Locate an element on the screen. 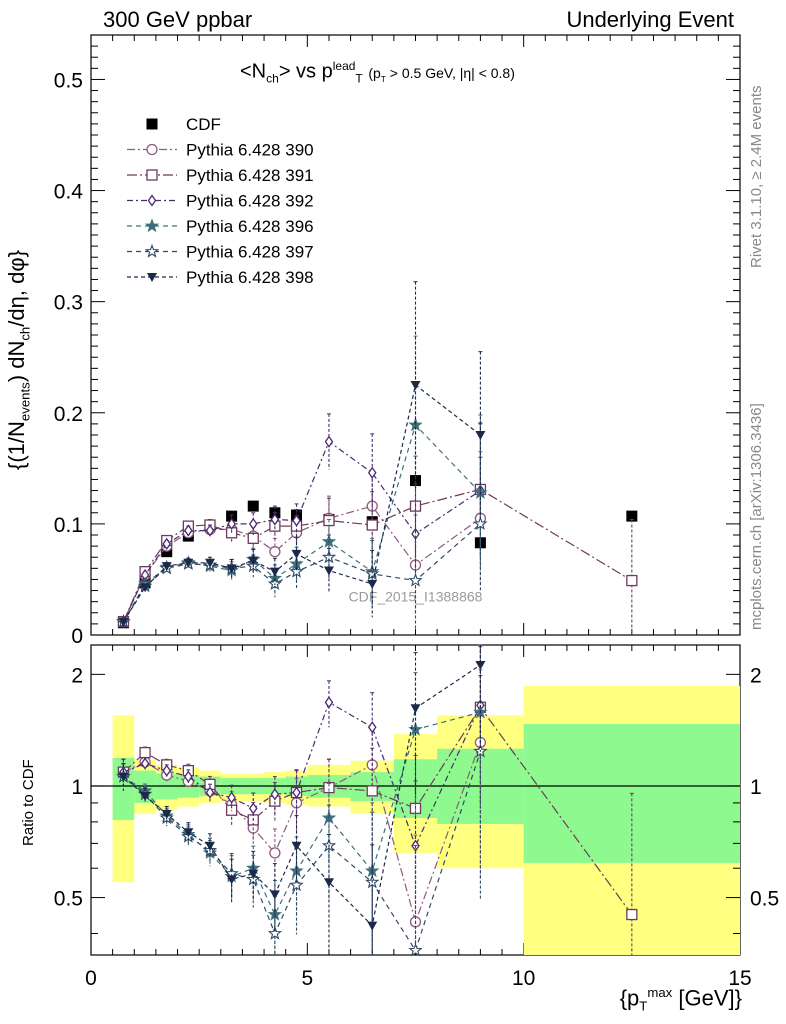 The height and width of the screenshot is (1024, 786). xlabel-post: [GeV]} is located at coordinates (707, 998).